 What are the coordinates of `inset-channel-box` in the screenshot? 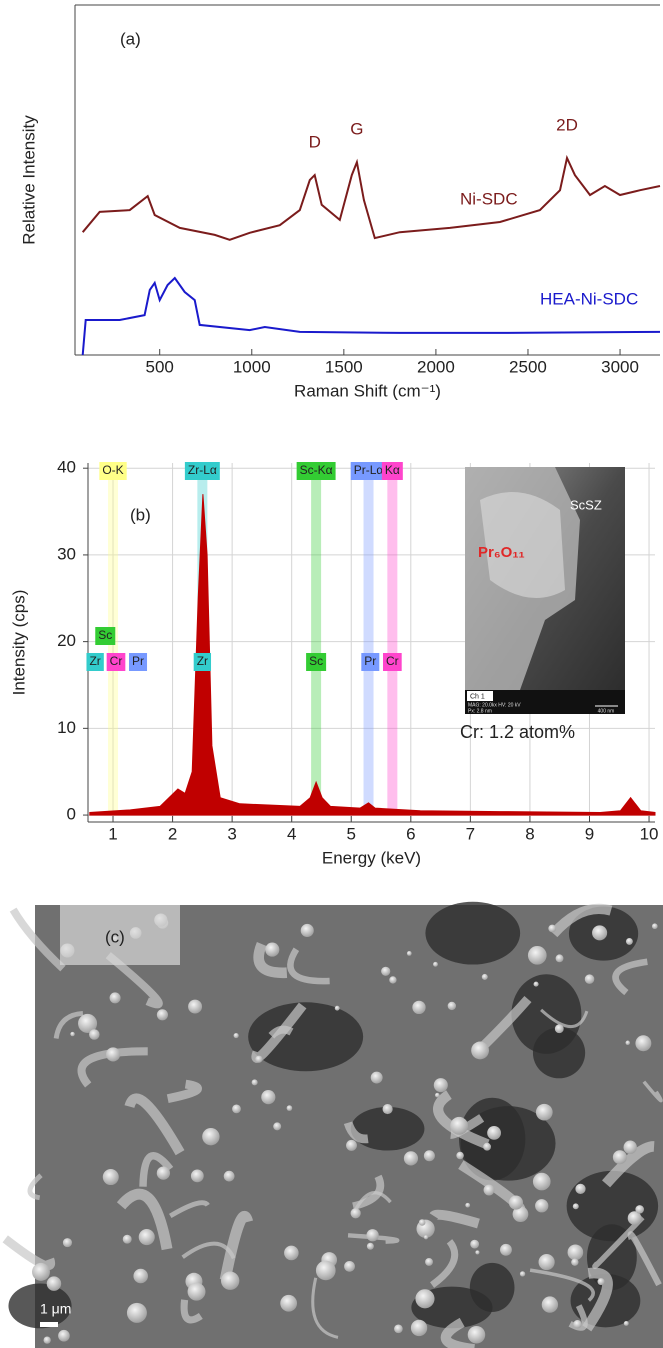 It's located at (480, 696).